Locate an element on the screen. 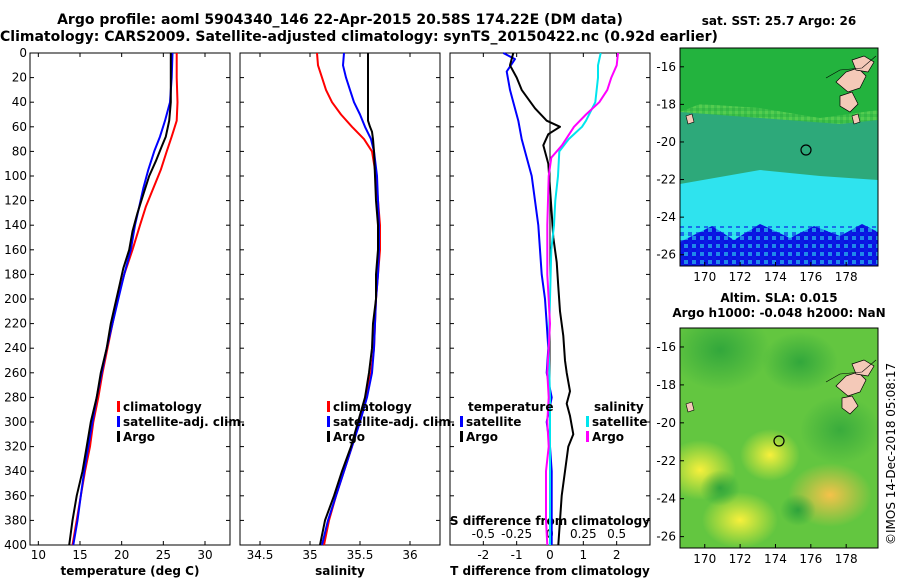 The height and width of the screenshot is (580, 900). y-tick-label: 120 is located at coordinates (15, 201).